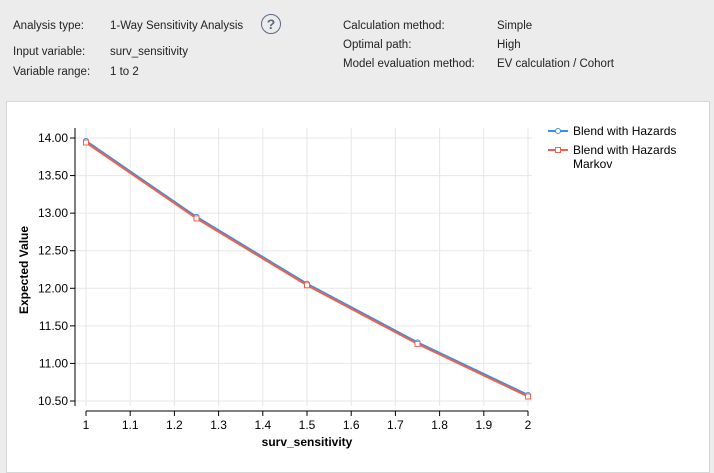 Image resolution: width=714 pixels, height=473 pixels. What do you see at coordinates (53, 363) in the screenshot?
I see `y-tick-label: 11.00` at bounding box center [53, 363].